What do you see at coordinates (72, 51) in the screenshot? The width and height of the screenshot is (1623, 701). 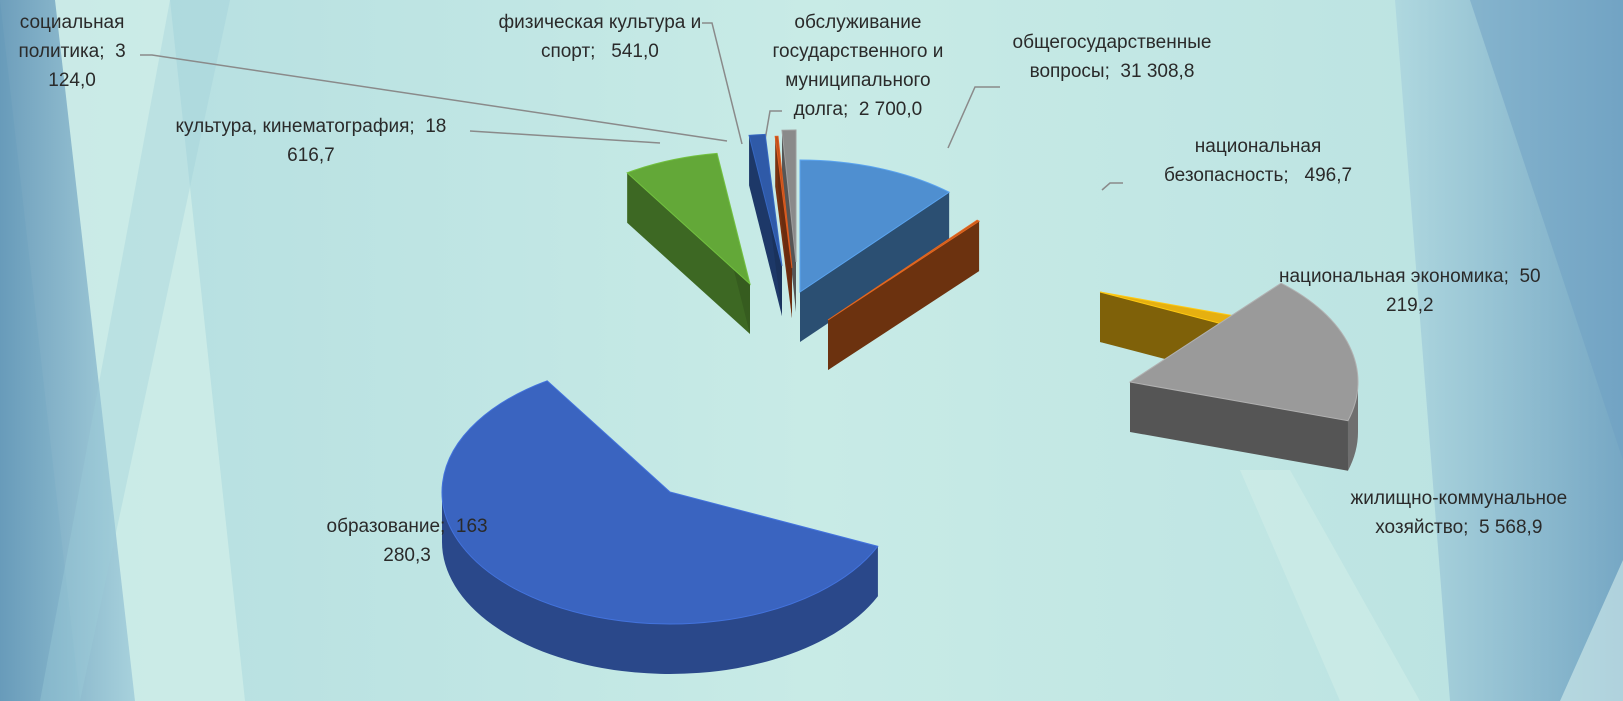 I see `slice-label: социальная политика; 3 124,0` at bounding box center [72, 51].